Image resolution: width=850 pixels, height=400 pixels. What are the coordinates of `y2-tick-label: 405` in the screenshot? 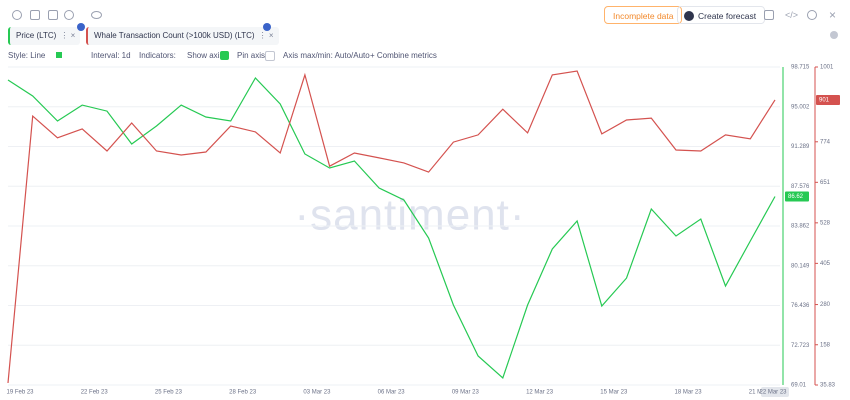 It's located at (825, 264).